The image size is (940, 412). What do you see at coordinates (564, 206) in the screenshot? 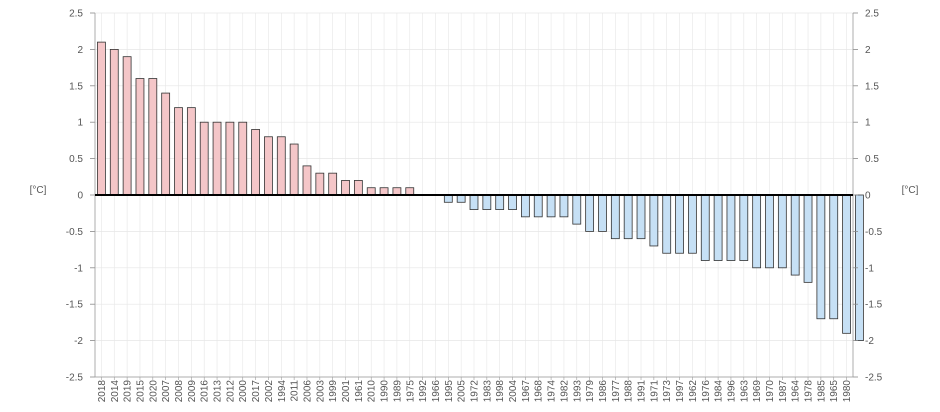
I see `bar-1982` at bounding box center [564, 206].